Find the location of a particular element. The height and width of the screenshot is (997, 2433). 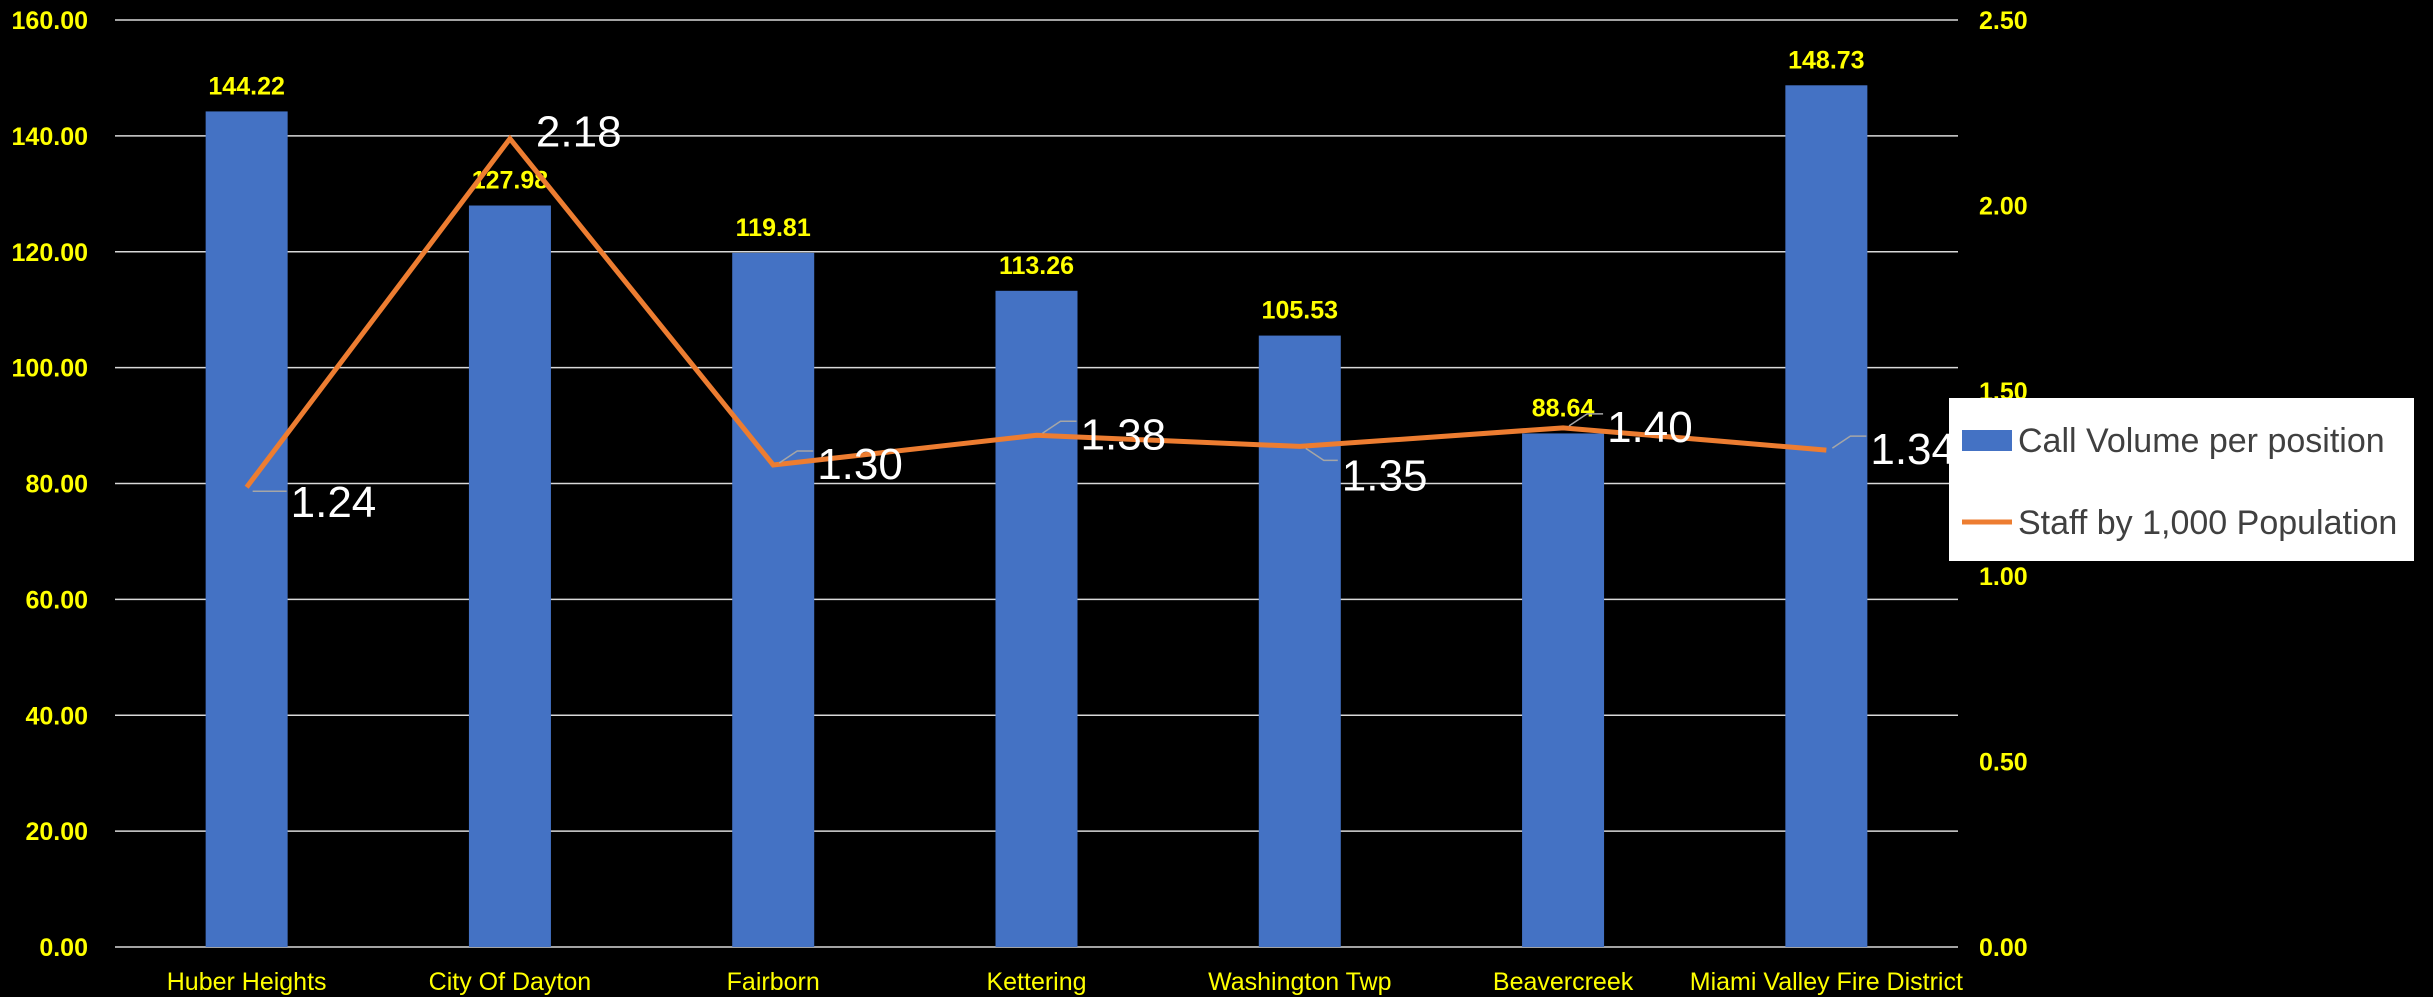

category-label: Fairborn is located at coordinates (773, 982).